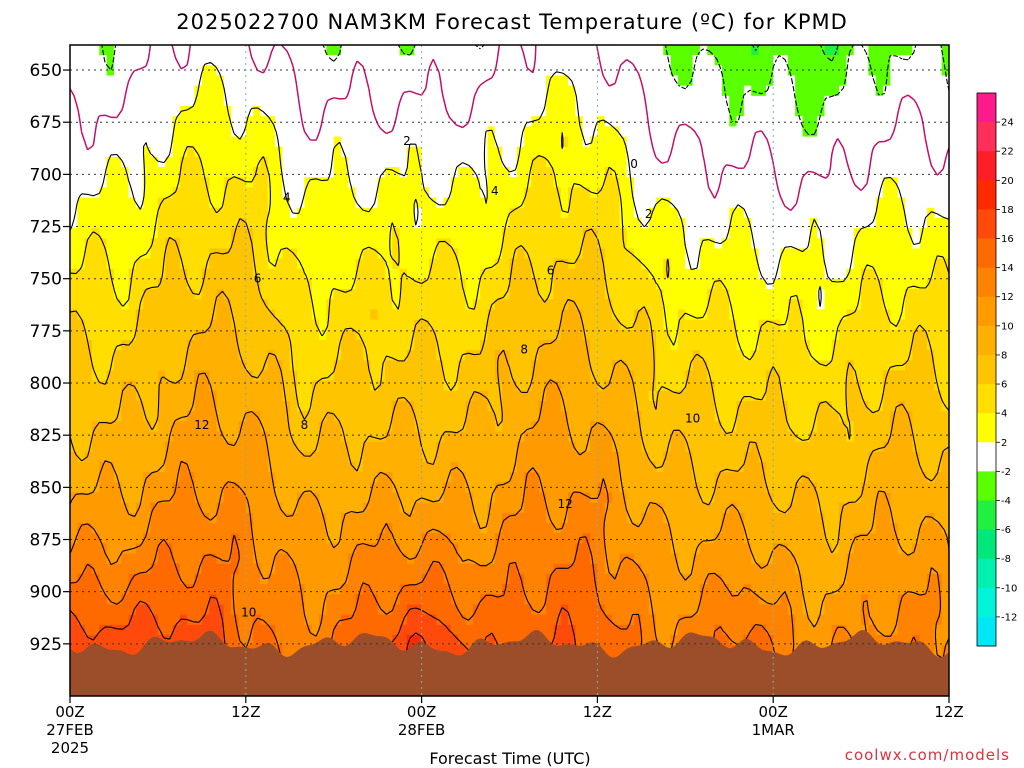  I want to click on colorbar-label: 6, so click(1004, 385).